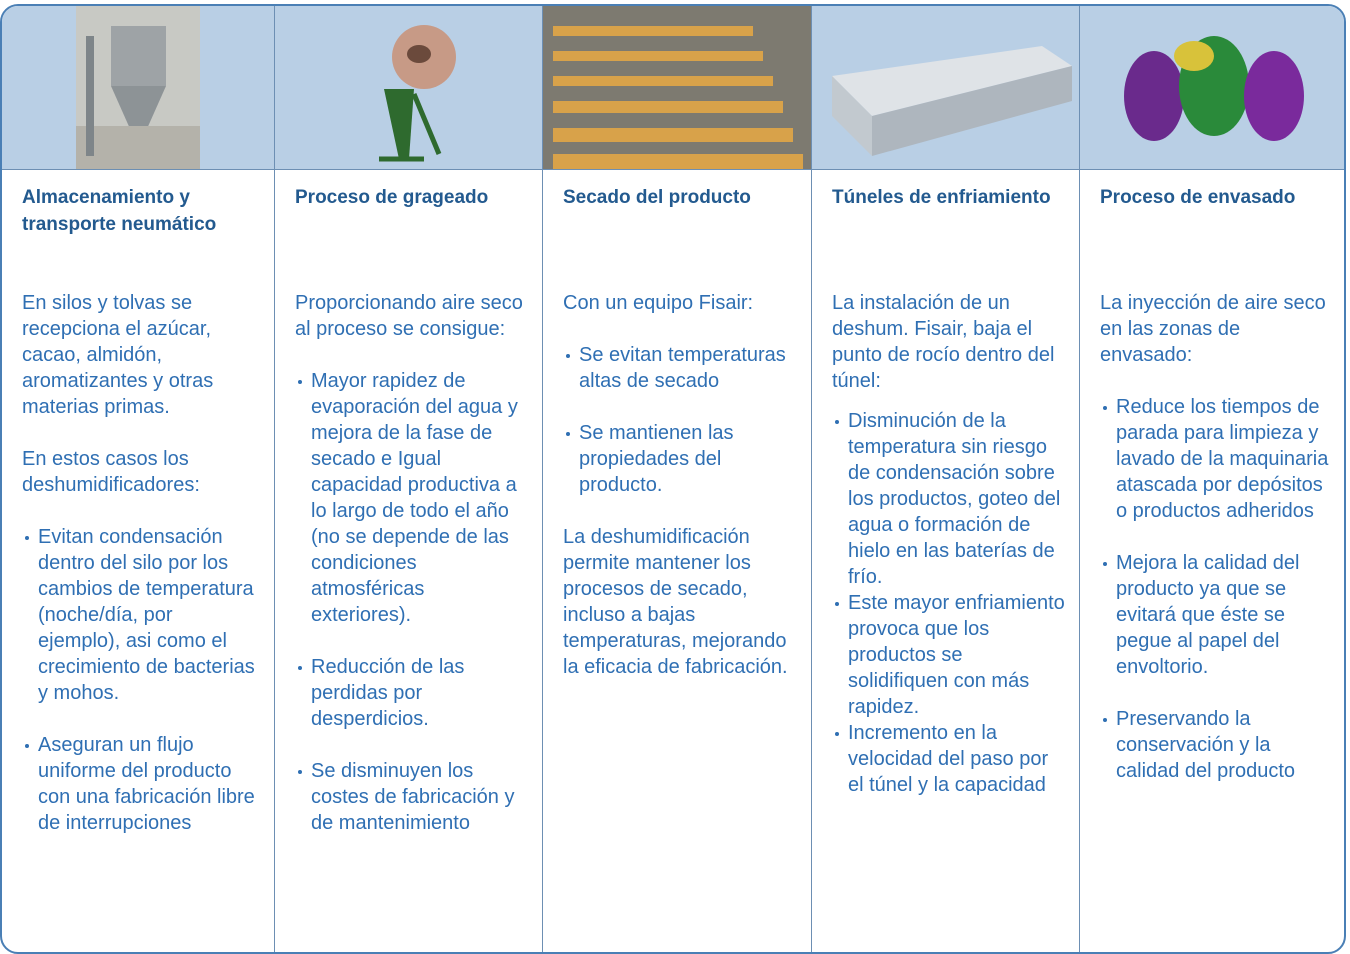 The height and width of the screenshot is (954, 1350). I want to click on photo-silo, so click(138, 87).